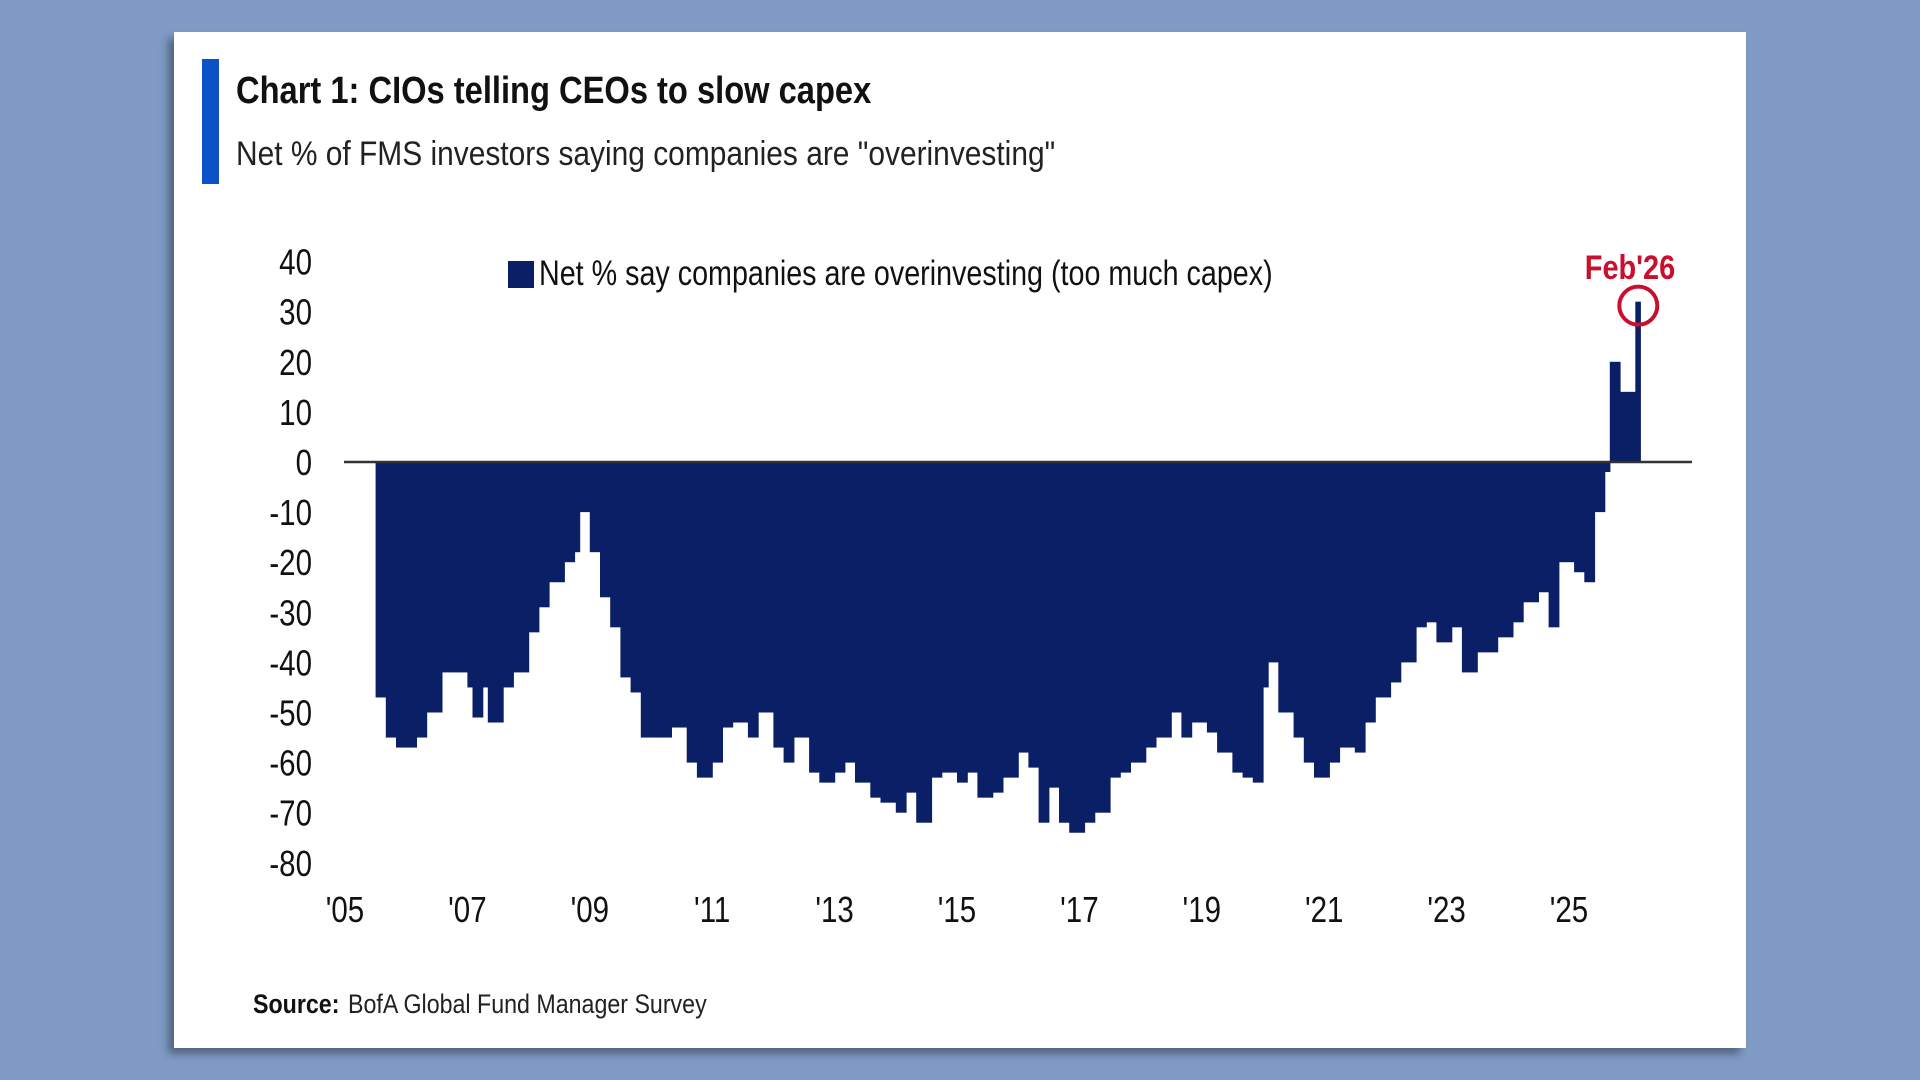  I want to click on y-tick-label: 10, so click(295, 412).